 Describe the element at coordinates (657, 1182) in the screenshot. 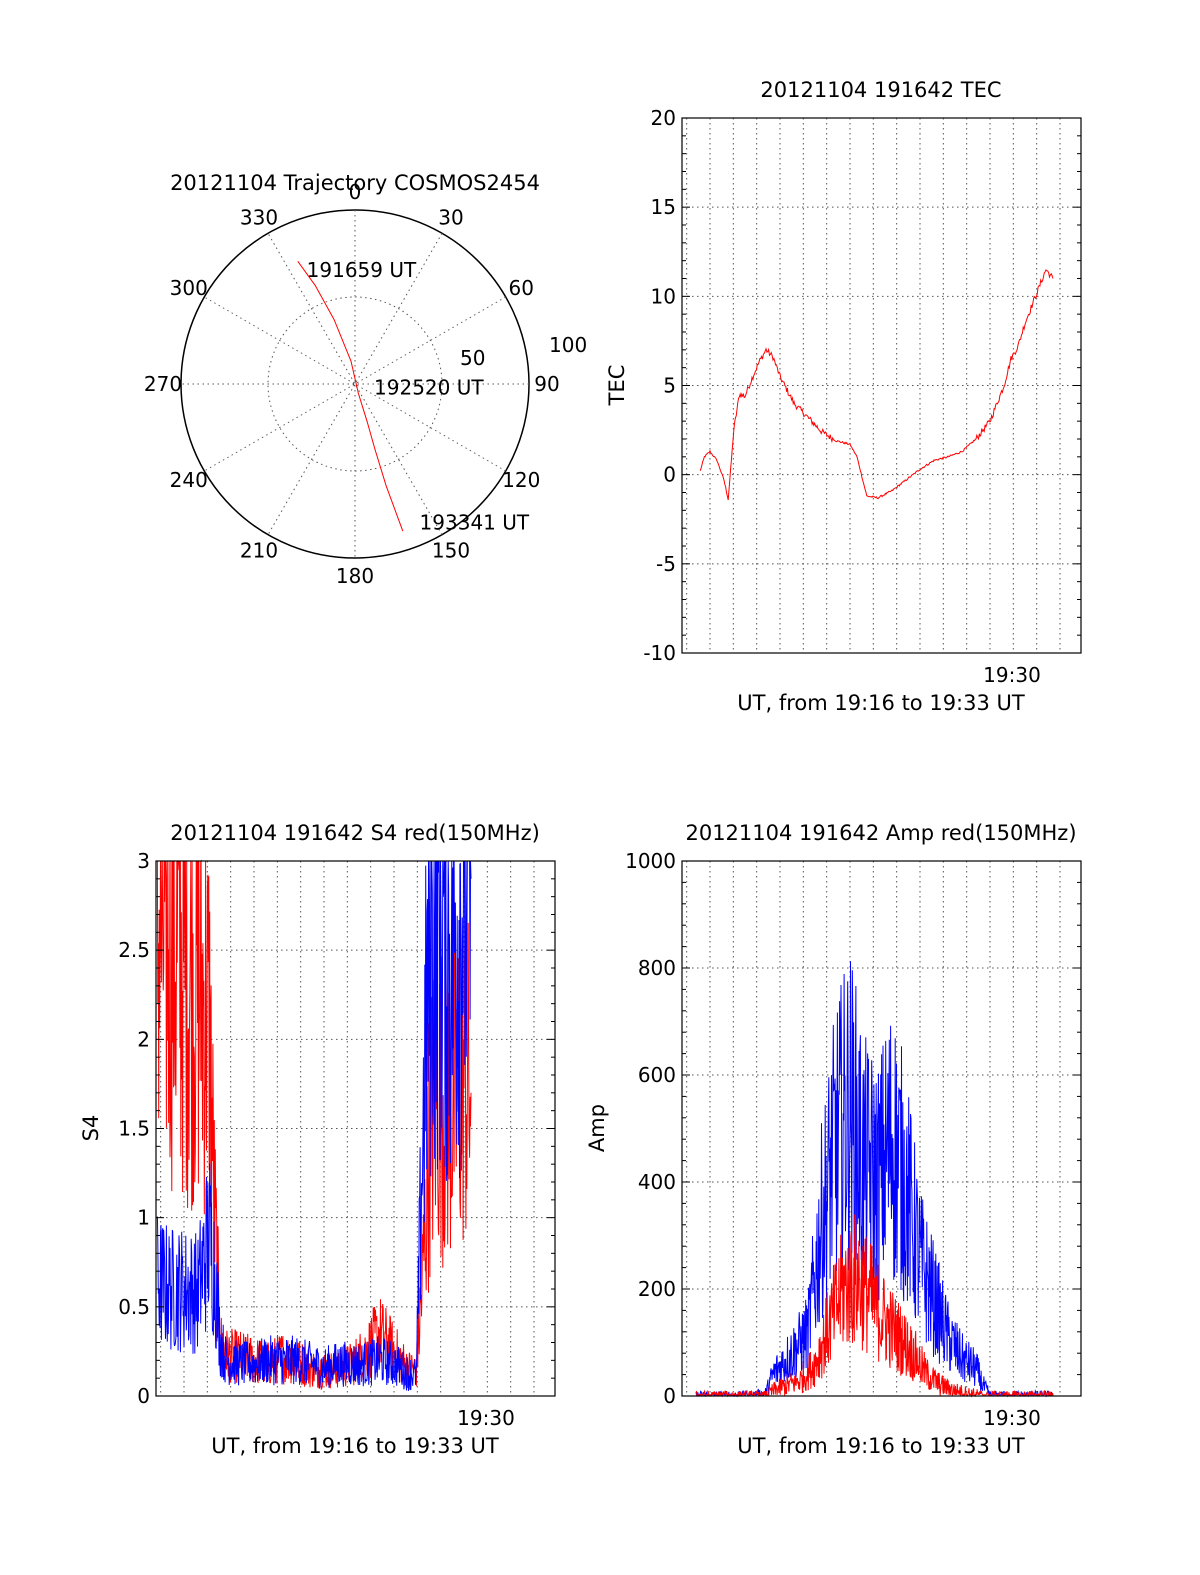

I see `amp-ytick-label-2: 400` at that location.